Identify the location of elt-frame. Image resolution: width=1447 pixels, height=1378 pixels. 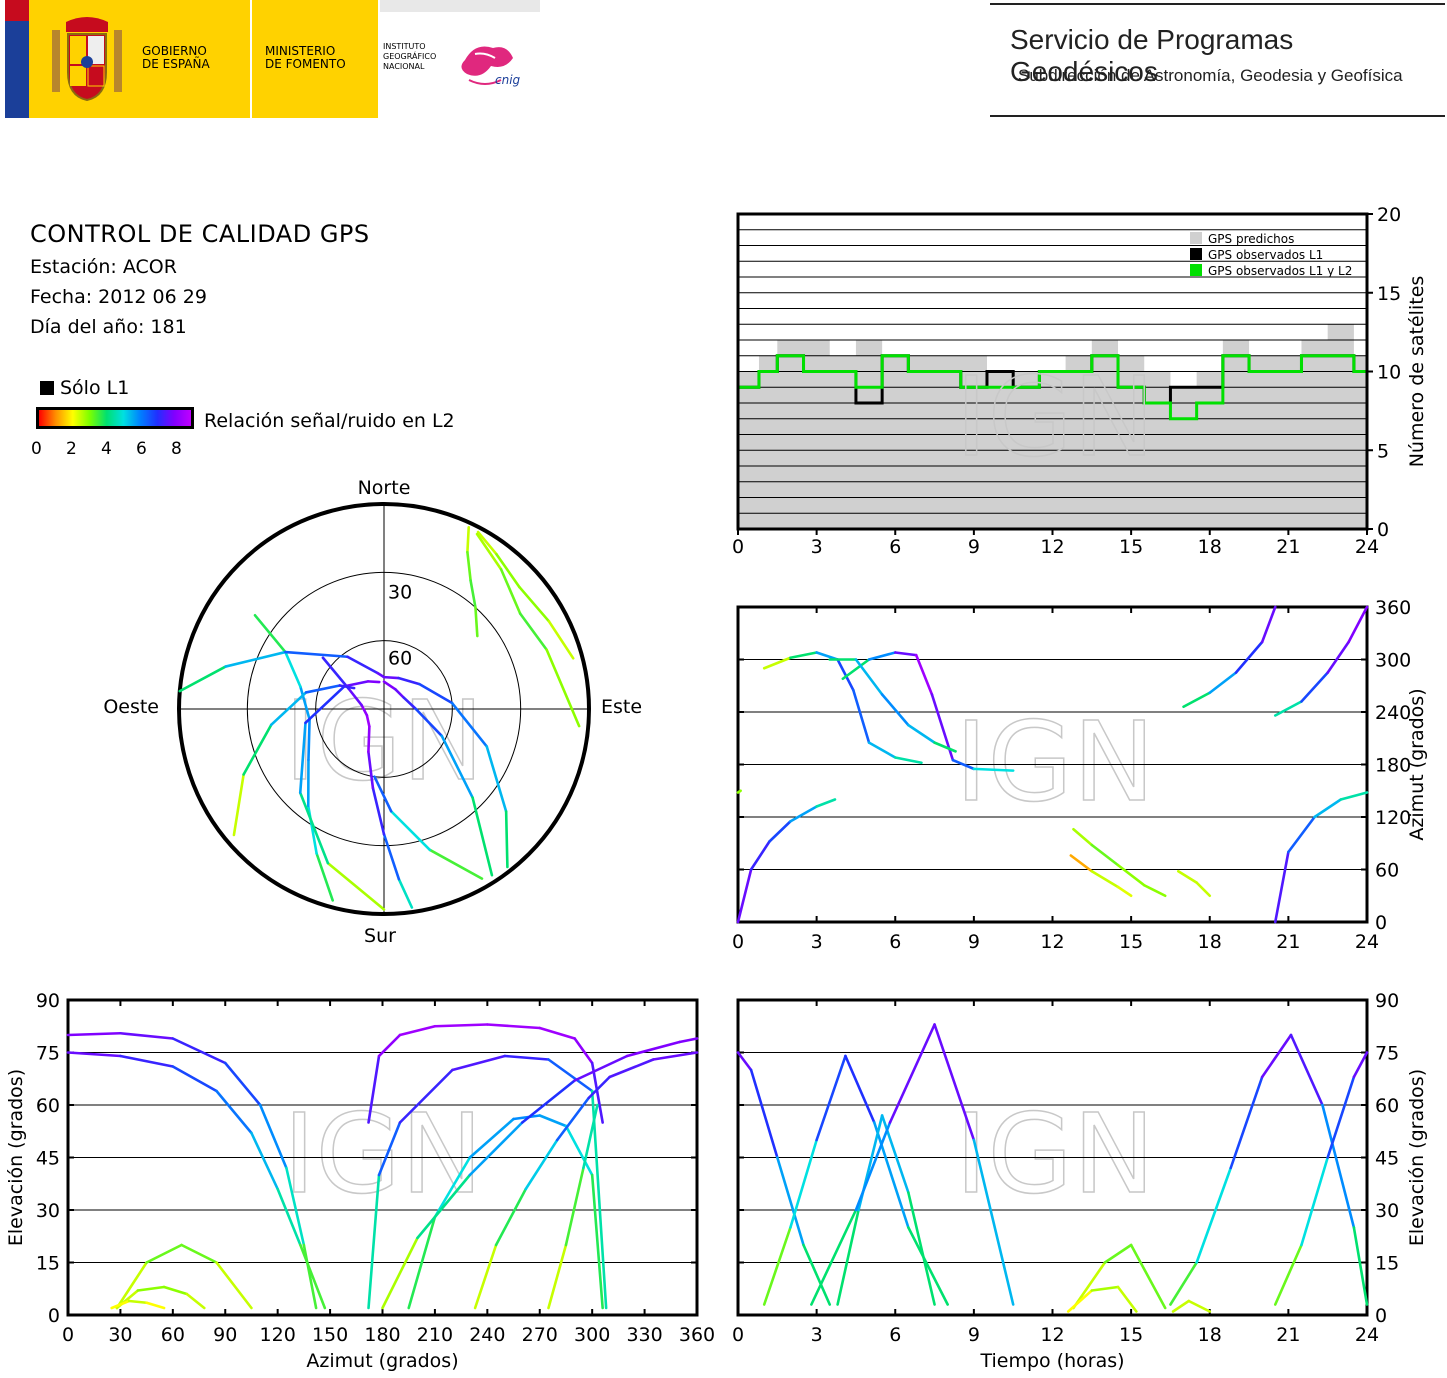
(1052, 1157).